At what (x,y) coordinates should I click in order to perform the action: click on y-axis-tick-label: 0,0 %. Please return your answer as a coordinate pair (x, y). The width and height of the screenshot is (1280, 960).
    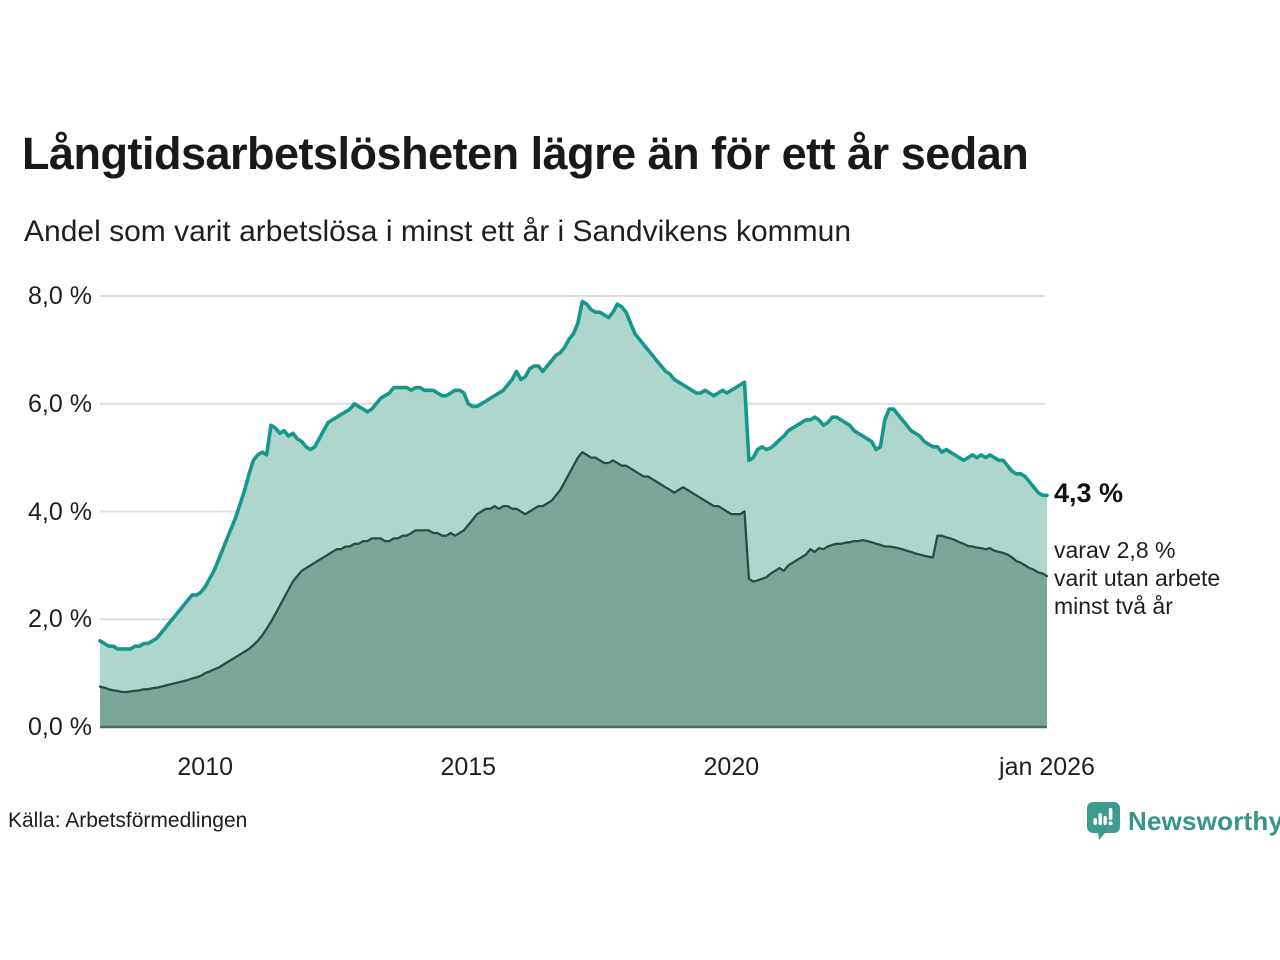
    Looking at the image, I should click on (60, 727).